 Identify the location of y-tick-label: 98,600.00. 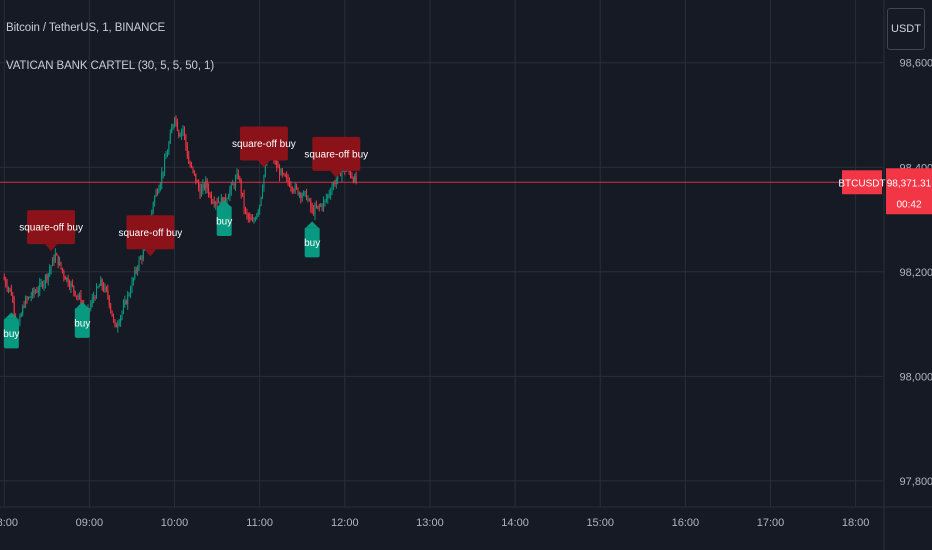
(916, 64).